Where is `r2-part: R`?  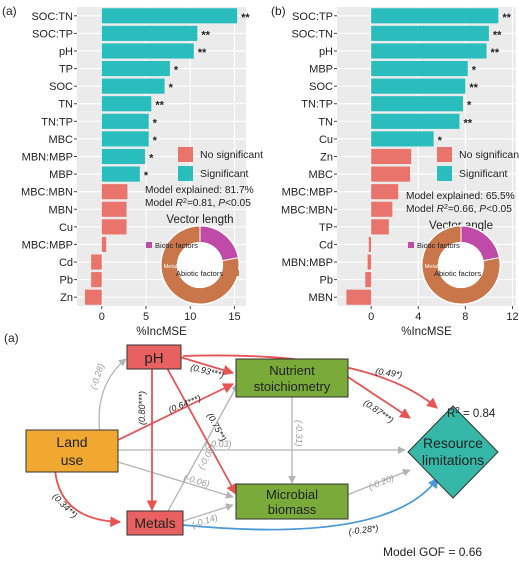 r2-part: R is located at coordinates (451, 414).